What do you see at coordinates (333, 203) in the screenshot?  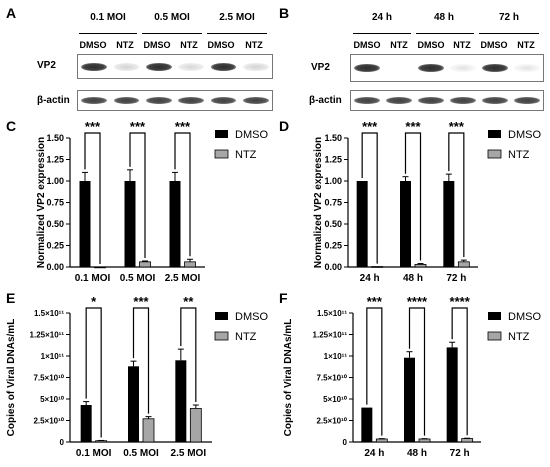 I see `y-tick-label: 0.75` at bounding box center [333, 203].